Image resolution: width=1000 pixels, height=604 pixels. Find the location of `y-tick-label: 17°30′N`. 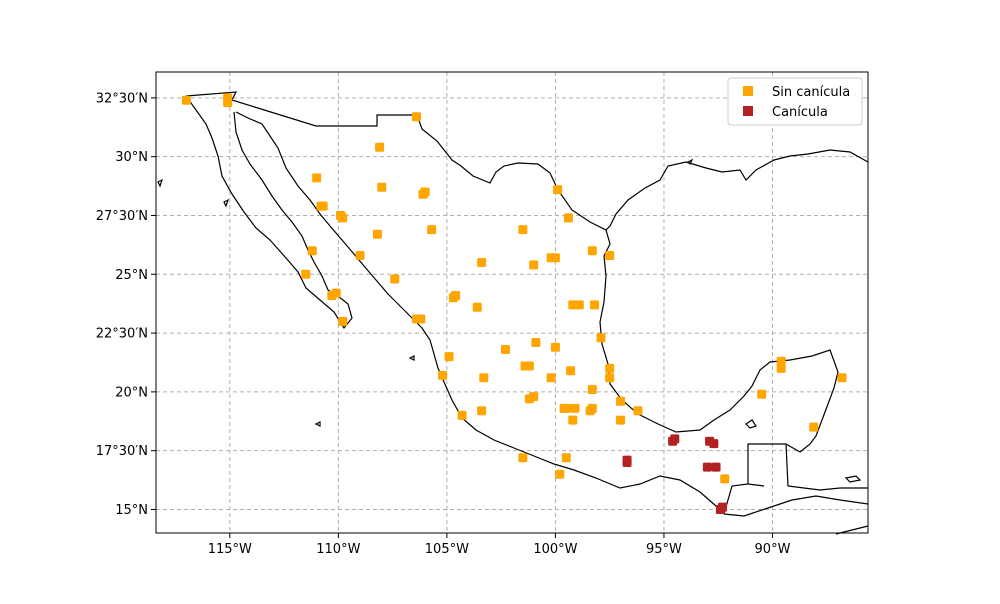

y-tick-label: 17°30′N is located at coordinates (122, 451).